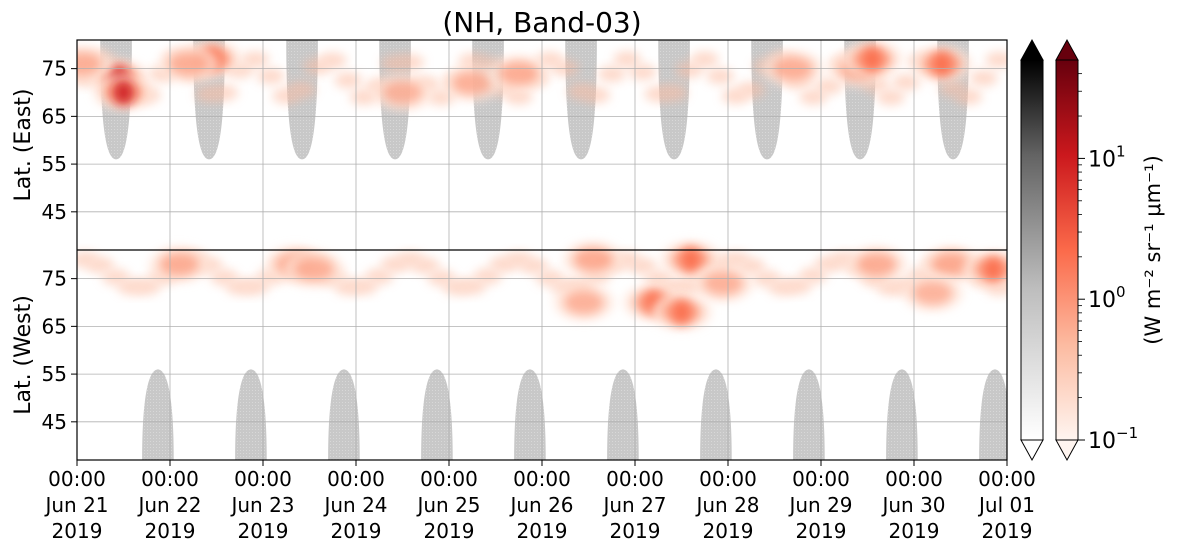  What do you see at coordinates (59, 245) in the screenshot?
I see `y-ticks: 45 55 65 75 75 65 55 45` at bounding box center [59, 245].